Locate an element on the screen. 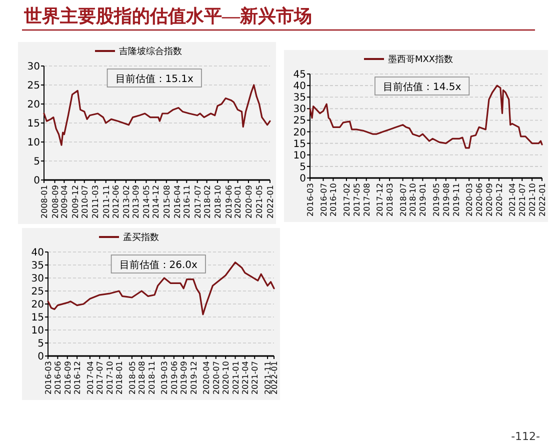 This screenshot has width=550, height=447. x-tick-label: 2011-03 is located at coordinates (95, 201).